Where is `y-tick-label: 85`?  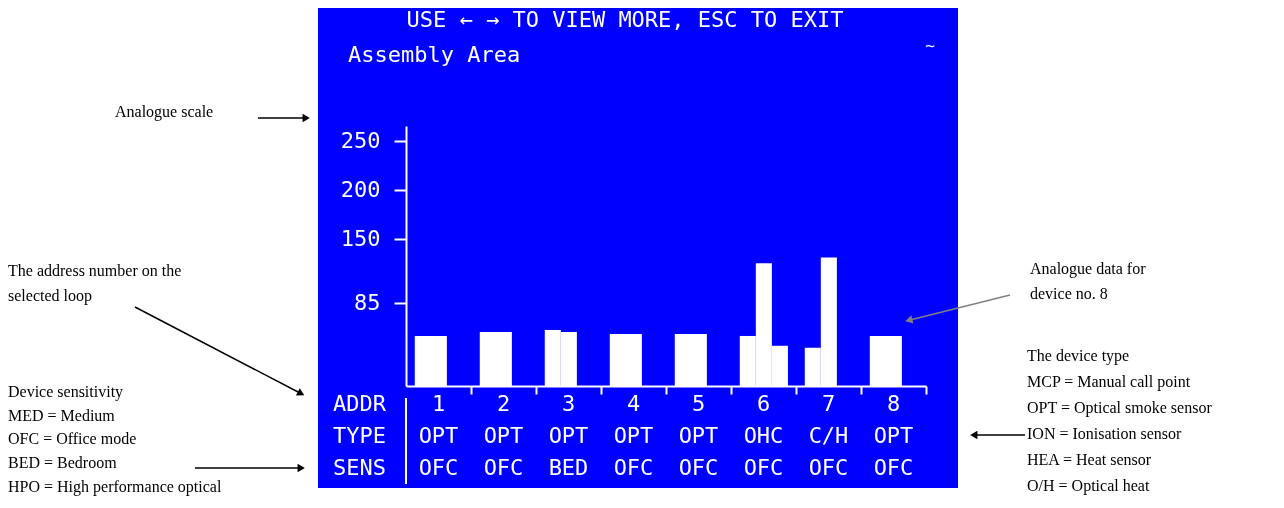 y-tick-label: 85 is located at coordinates (367, 303).